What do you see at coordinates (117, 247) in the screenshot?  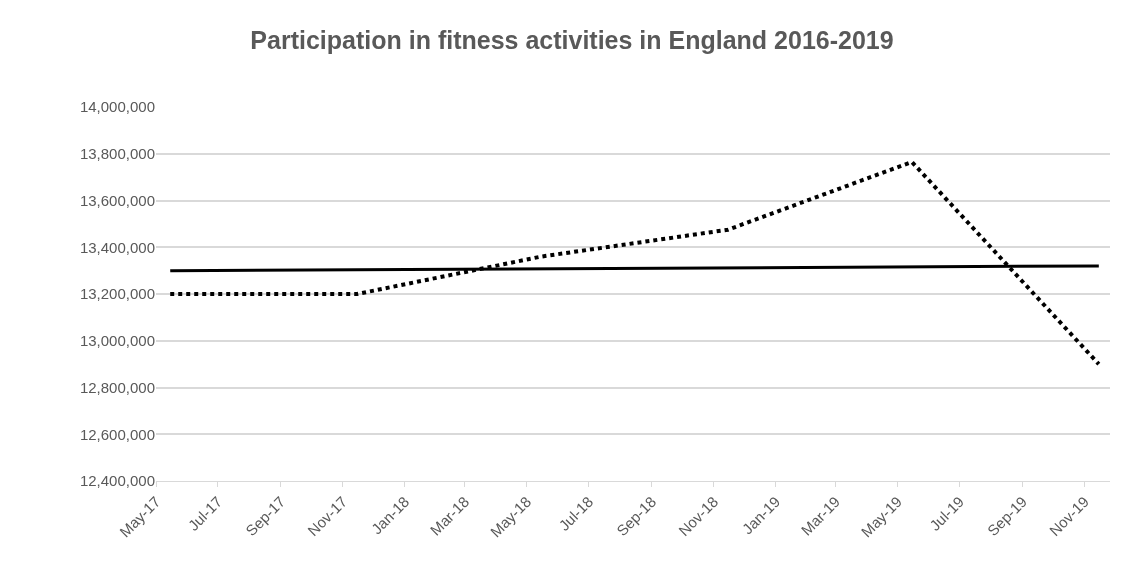 I see `y-tick-label: 13,400,000` at bounding box center [117, 247].